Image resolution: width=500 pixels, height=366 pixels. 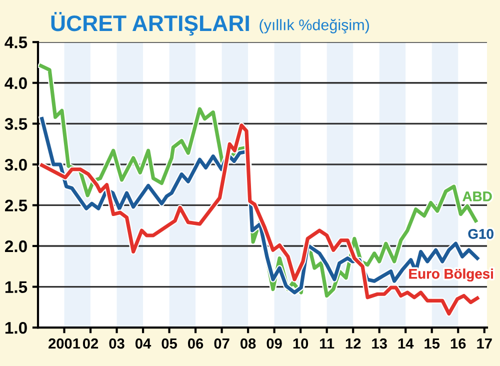 What do you see at coordinates (353, 343) in the screenshot?
I see `x-tick-label: 12` at bounding box center [353, 343].